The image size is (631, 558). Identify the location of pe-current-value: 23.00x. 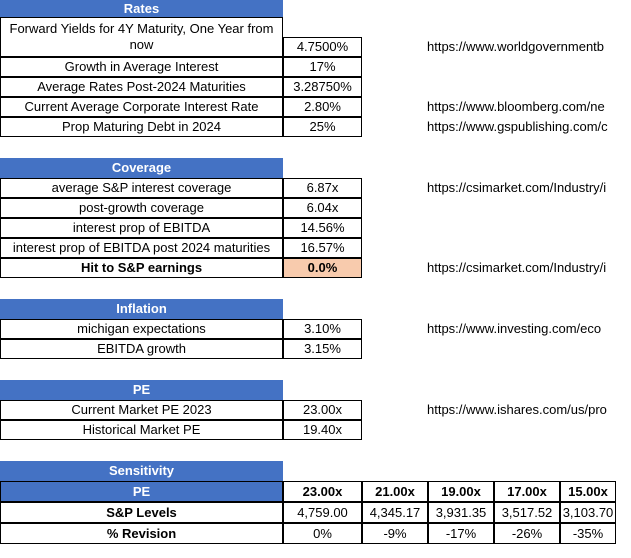
(322, 410).